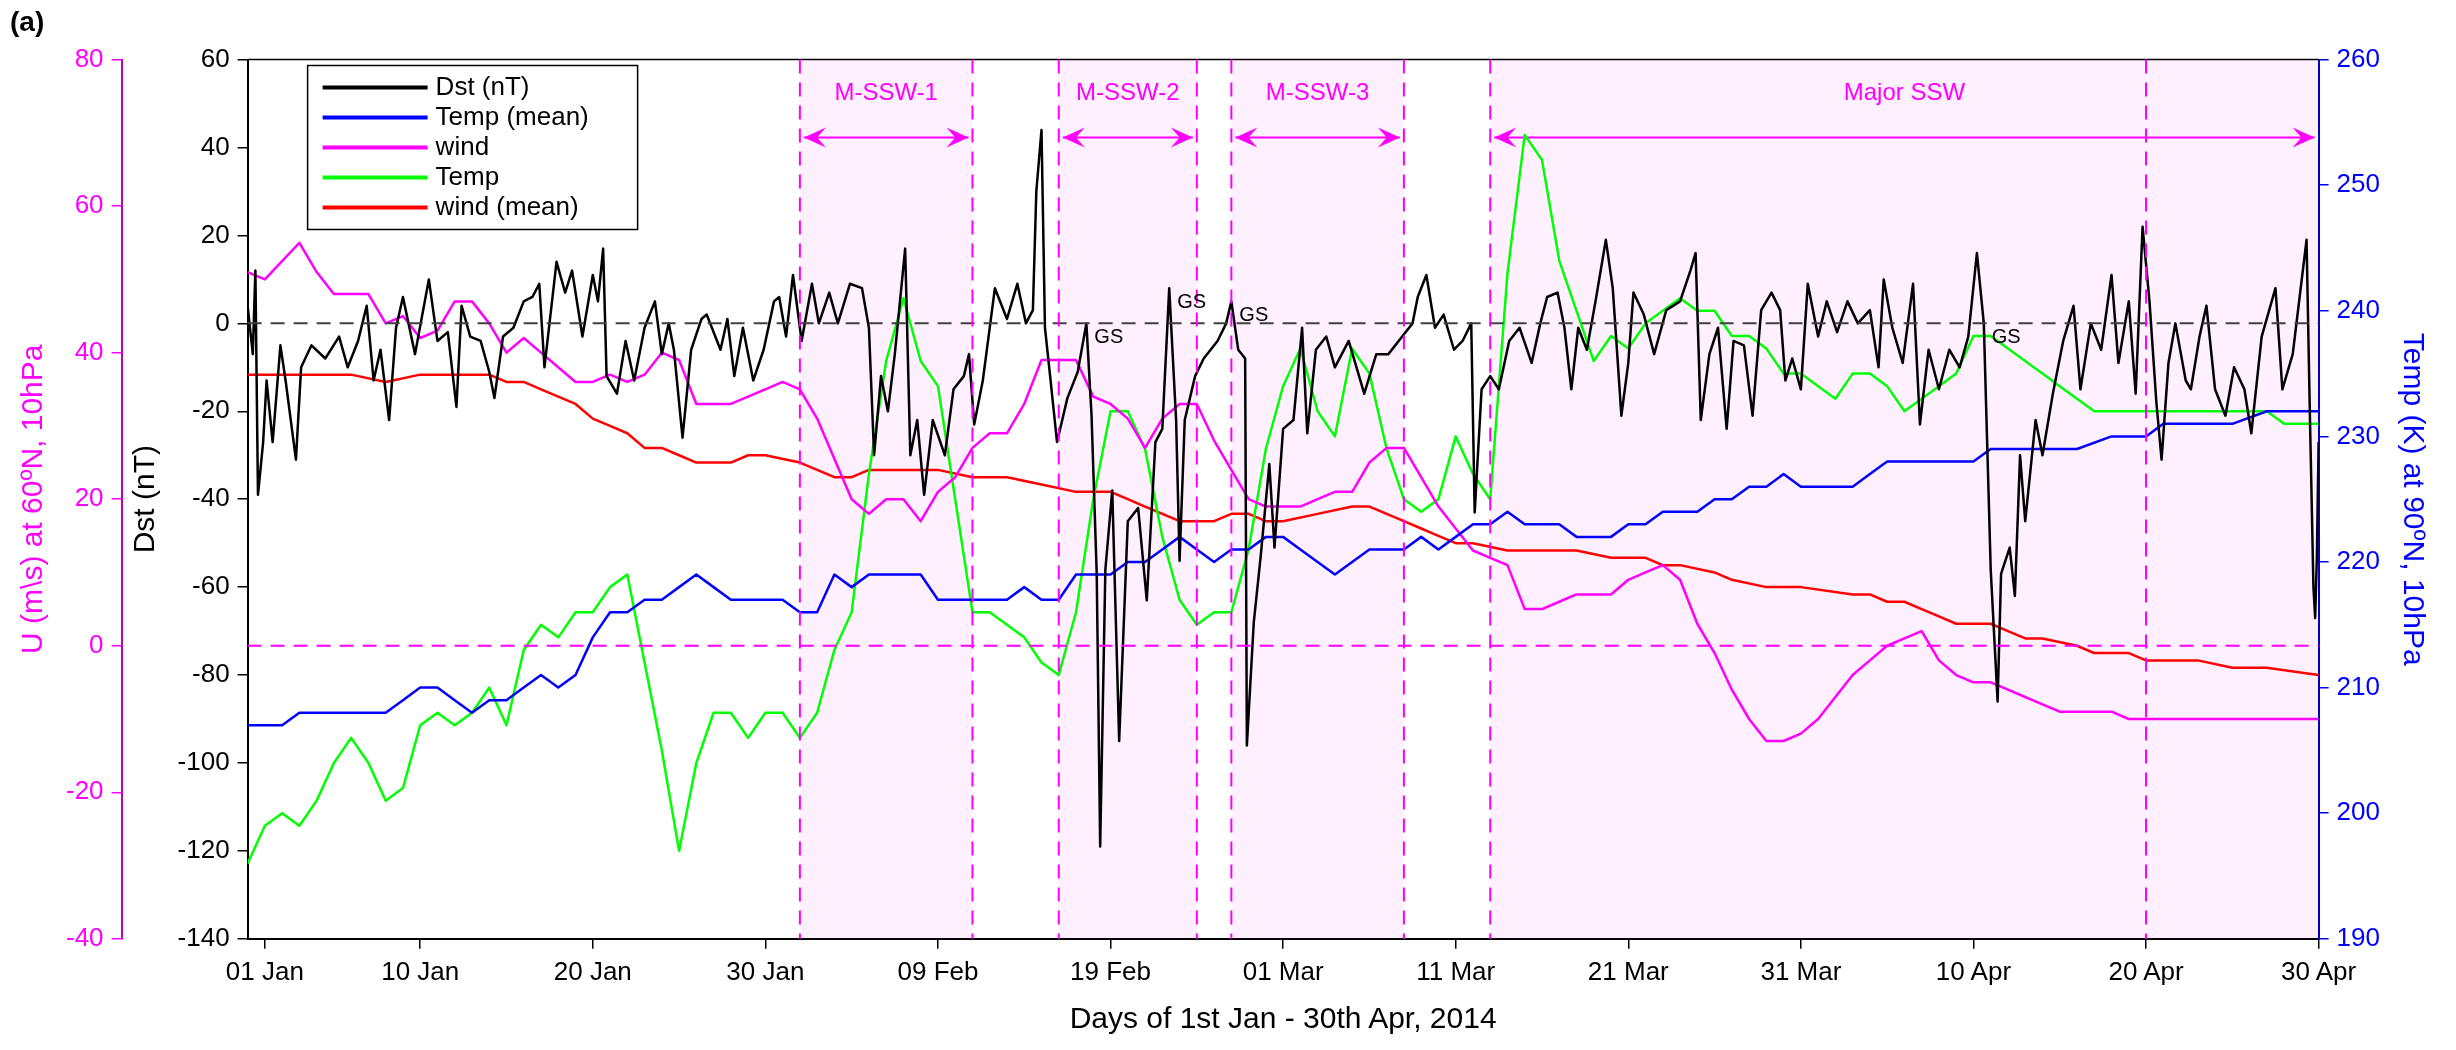 The width and height of the screenshot is (2456, 1050). I want to click on y-tick-label: -140, so click(203, 936).